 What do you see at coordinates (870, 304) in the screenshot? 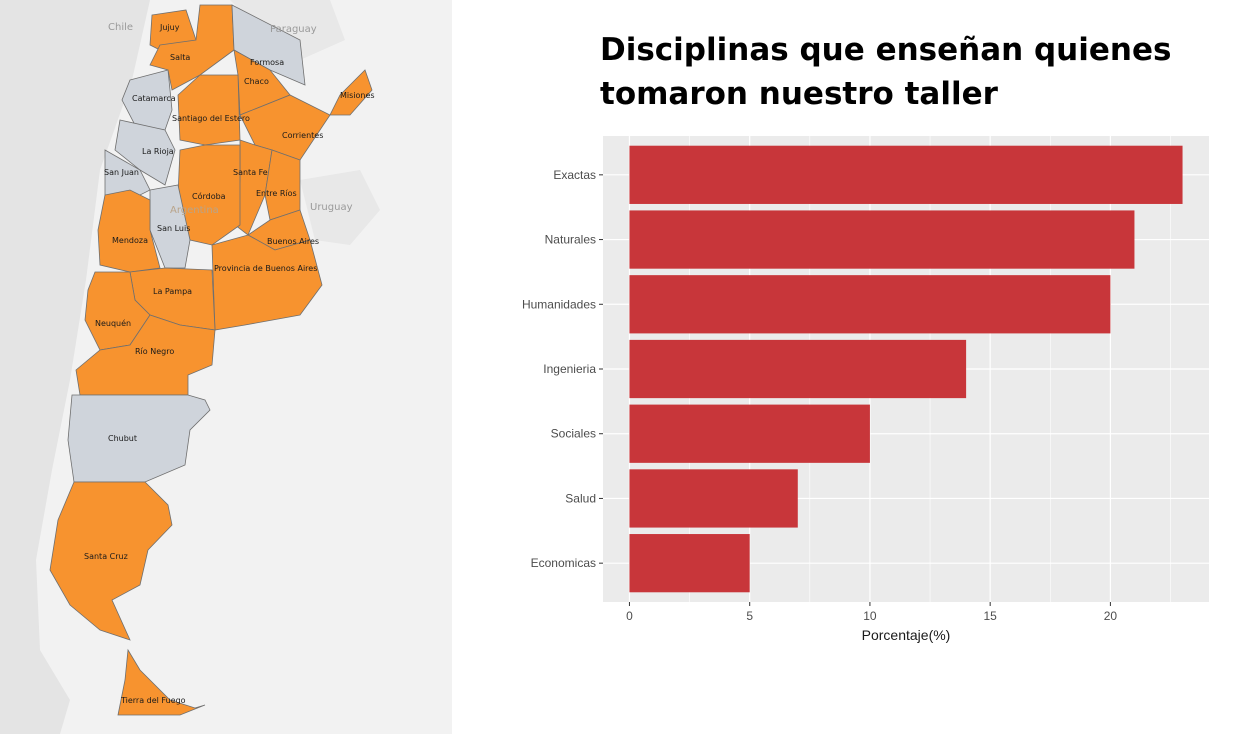
I see `bar-humanidades` at bounding box center [870, 304].